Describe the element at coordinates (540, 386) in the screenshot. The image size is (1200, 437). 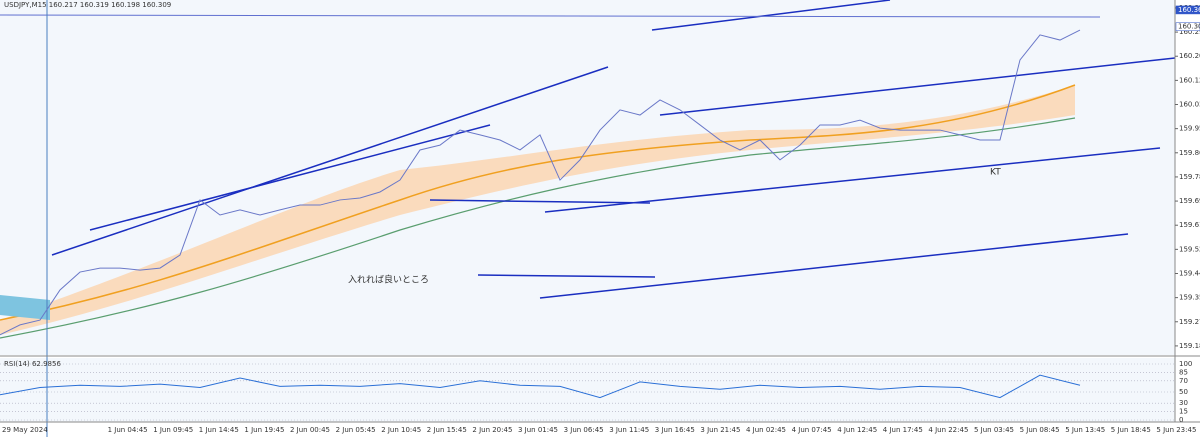
I see `rsi-line` at that location.